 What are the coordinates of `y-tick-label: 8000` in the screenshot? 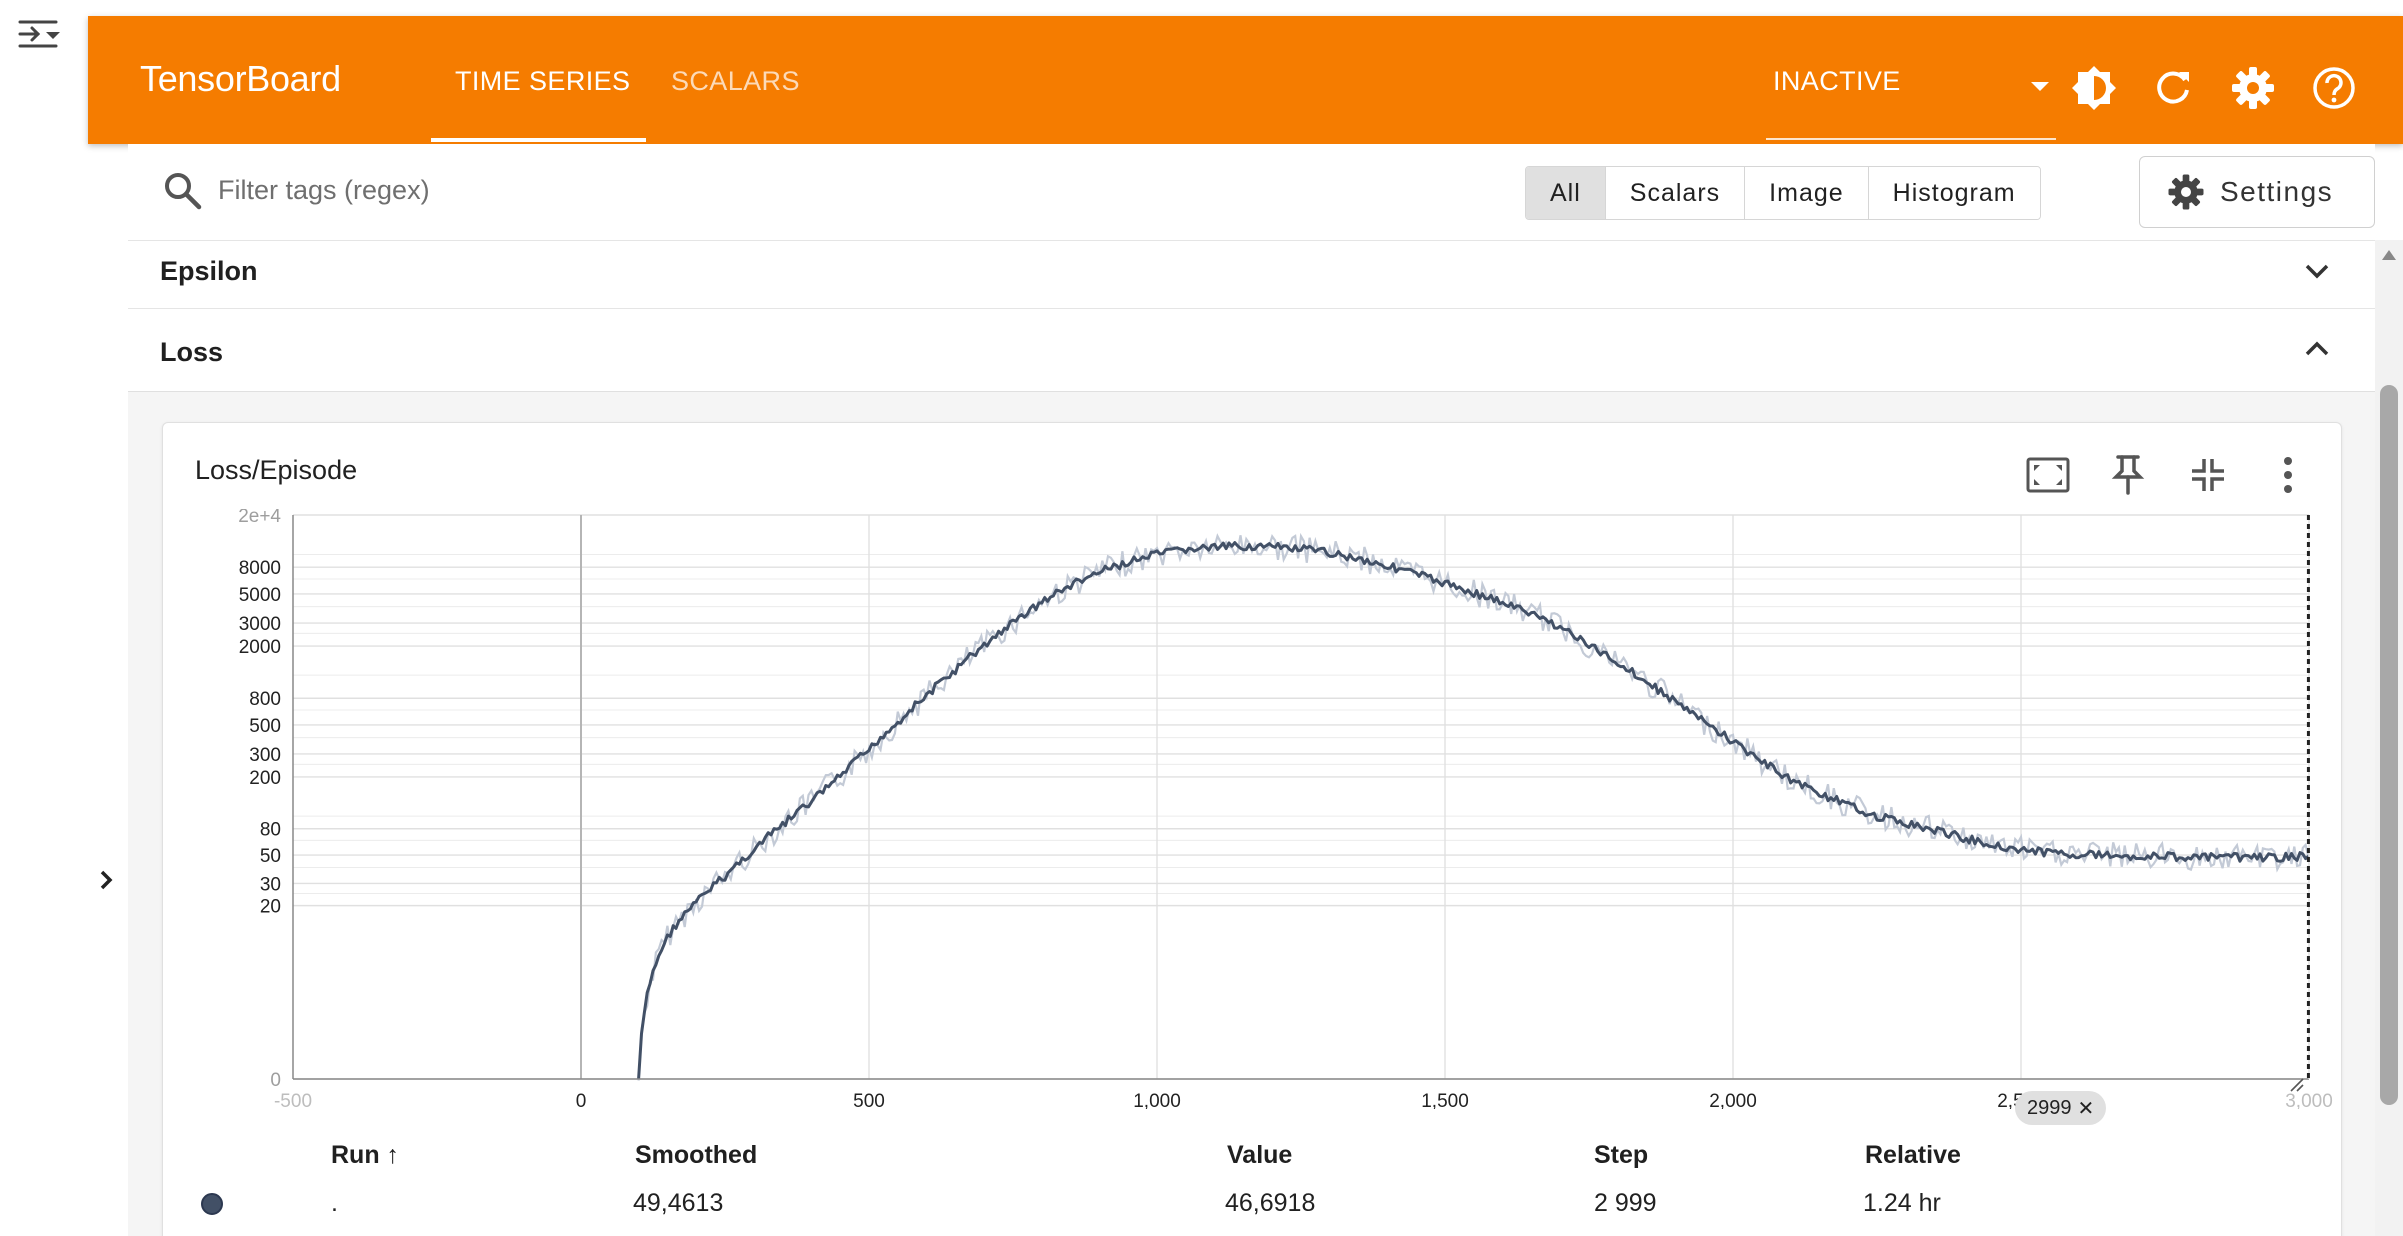 It's located at (260, 568).